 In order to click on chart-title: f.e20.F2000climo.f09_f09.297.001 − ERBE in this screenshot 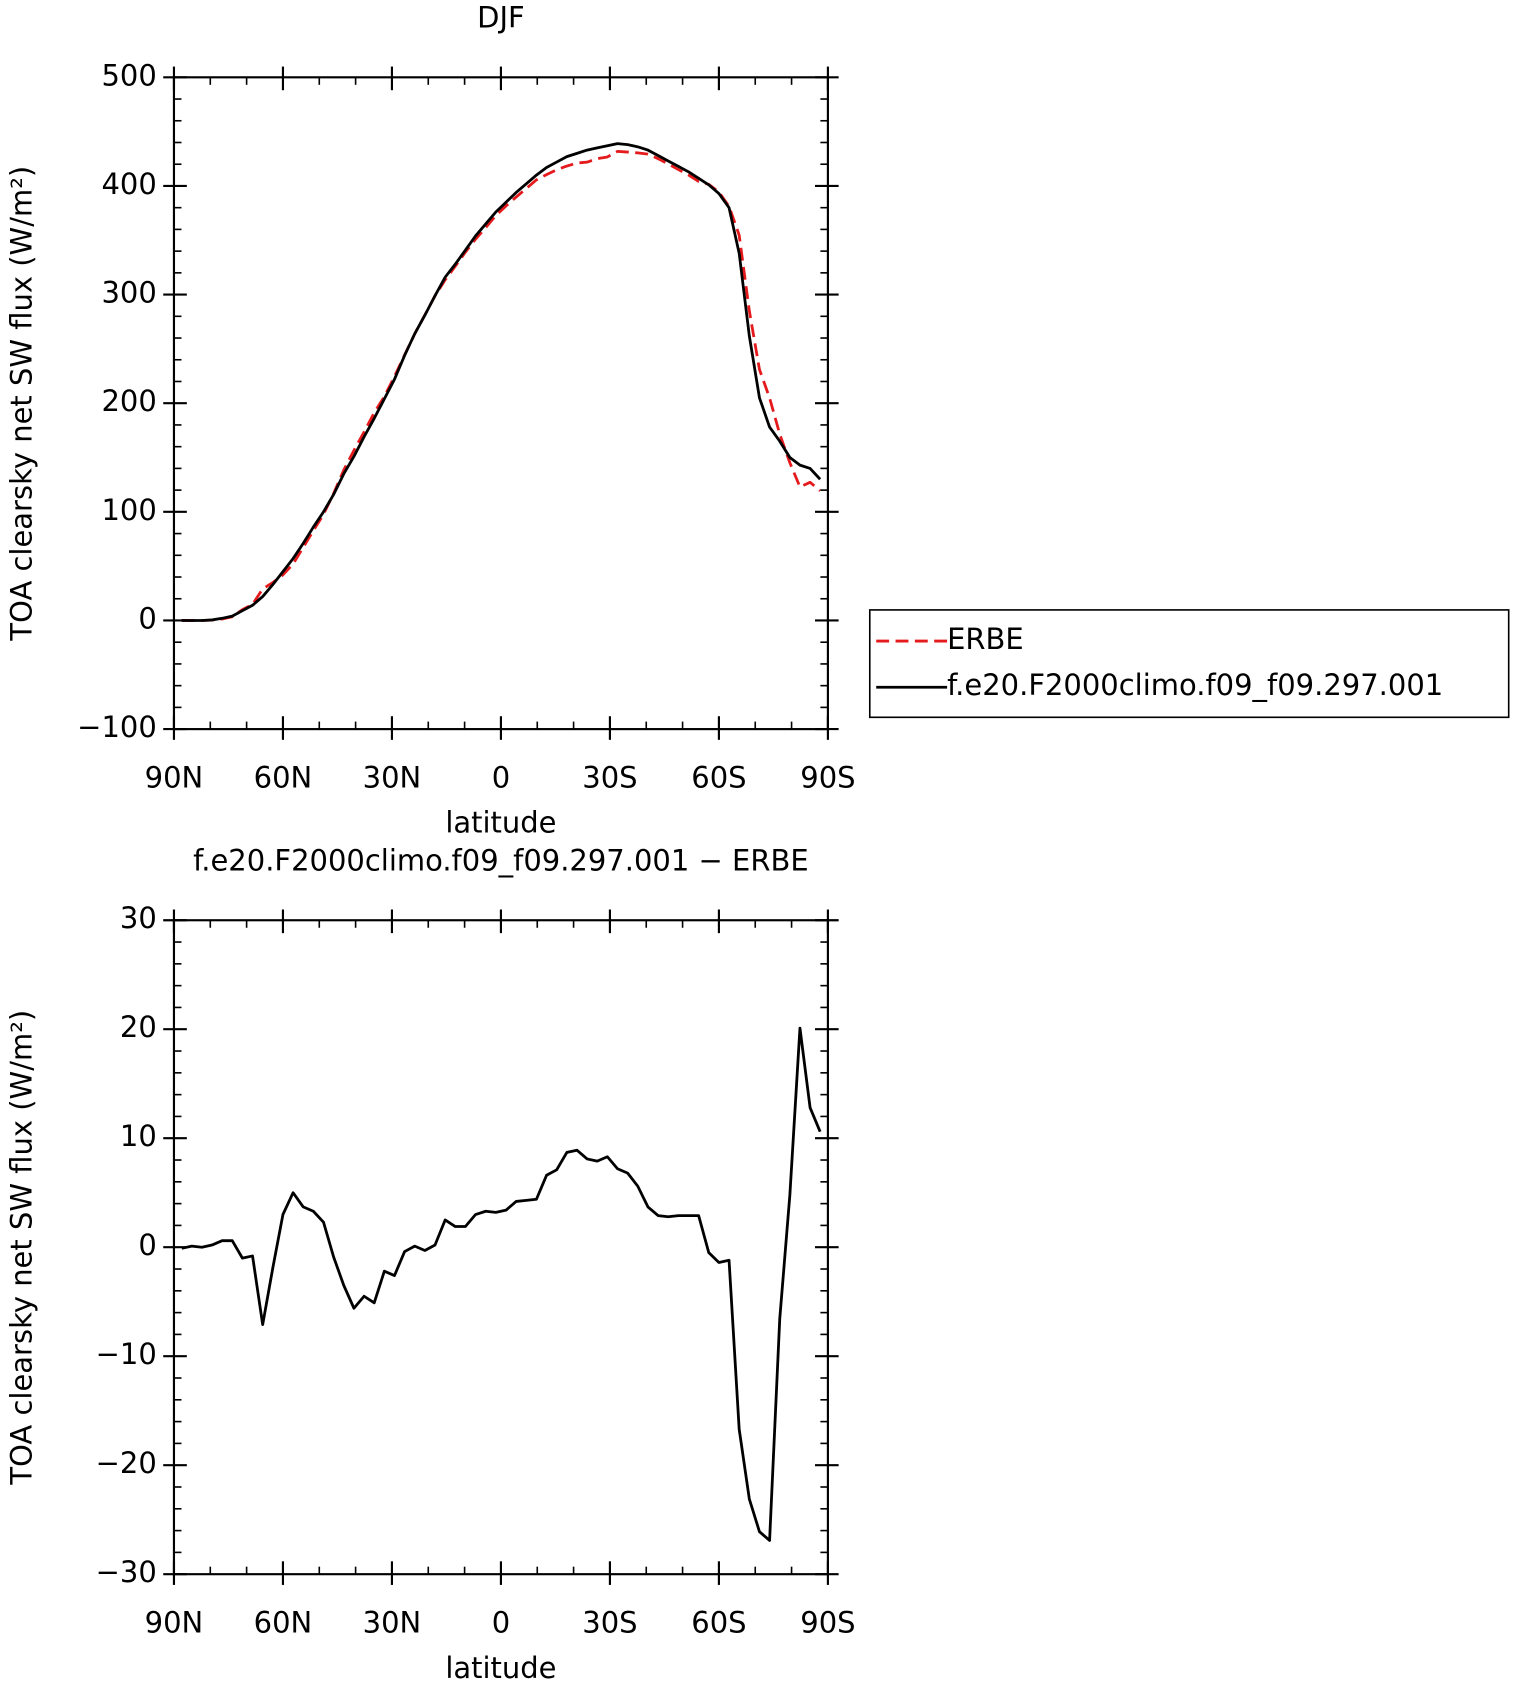, I will do `click(500, 860)`.